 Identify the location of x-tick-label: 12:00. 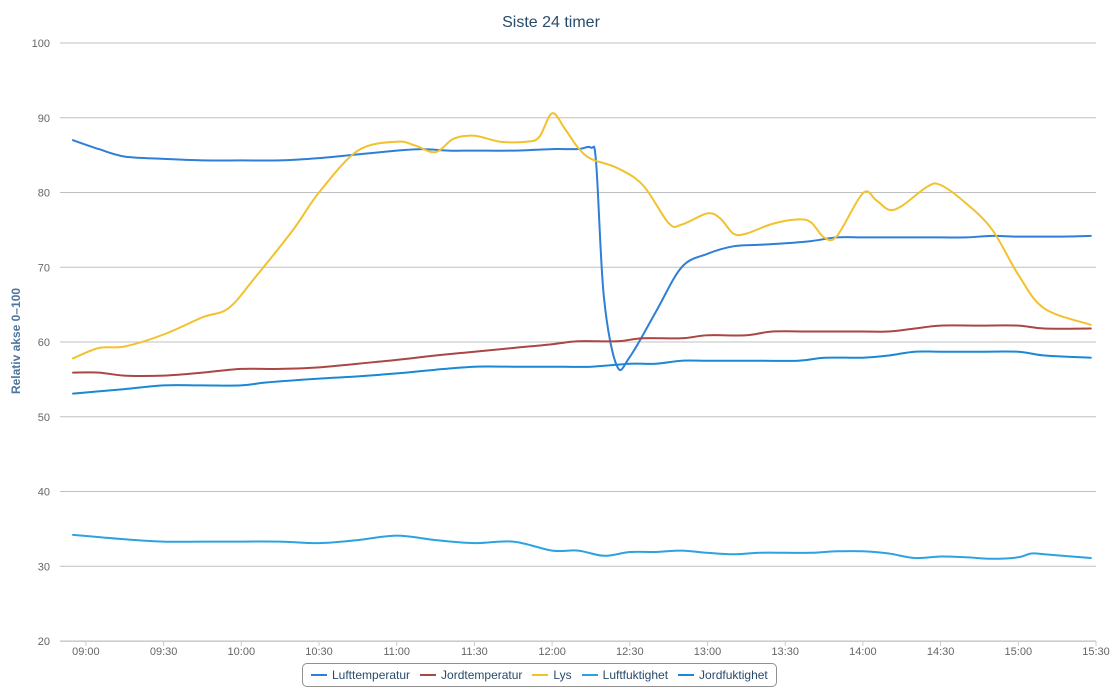
(552, 652).